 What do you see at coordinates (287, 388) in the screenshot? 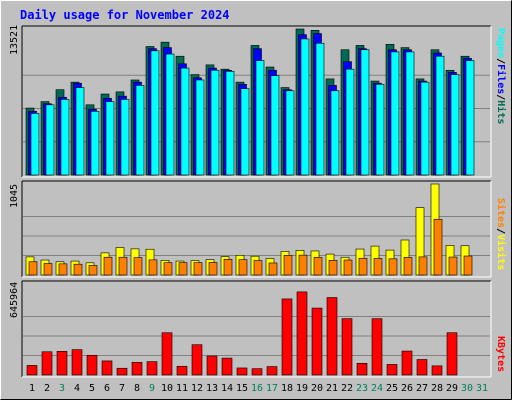
I see `day-label-18: 18` at bounding box center [287, 388].